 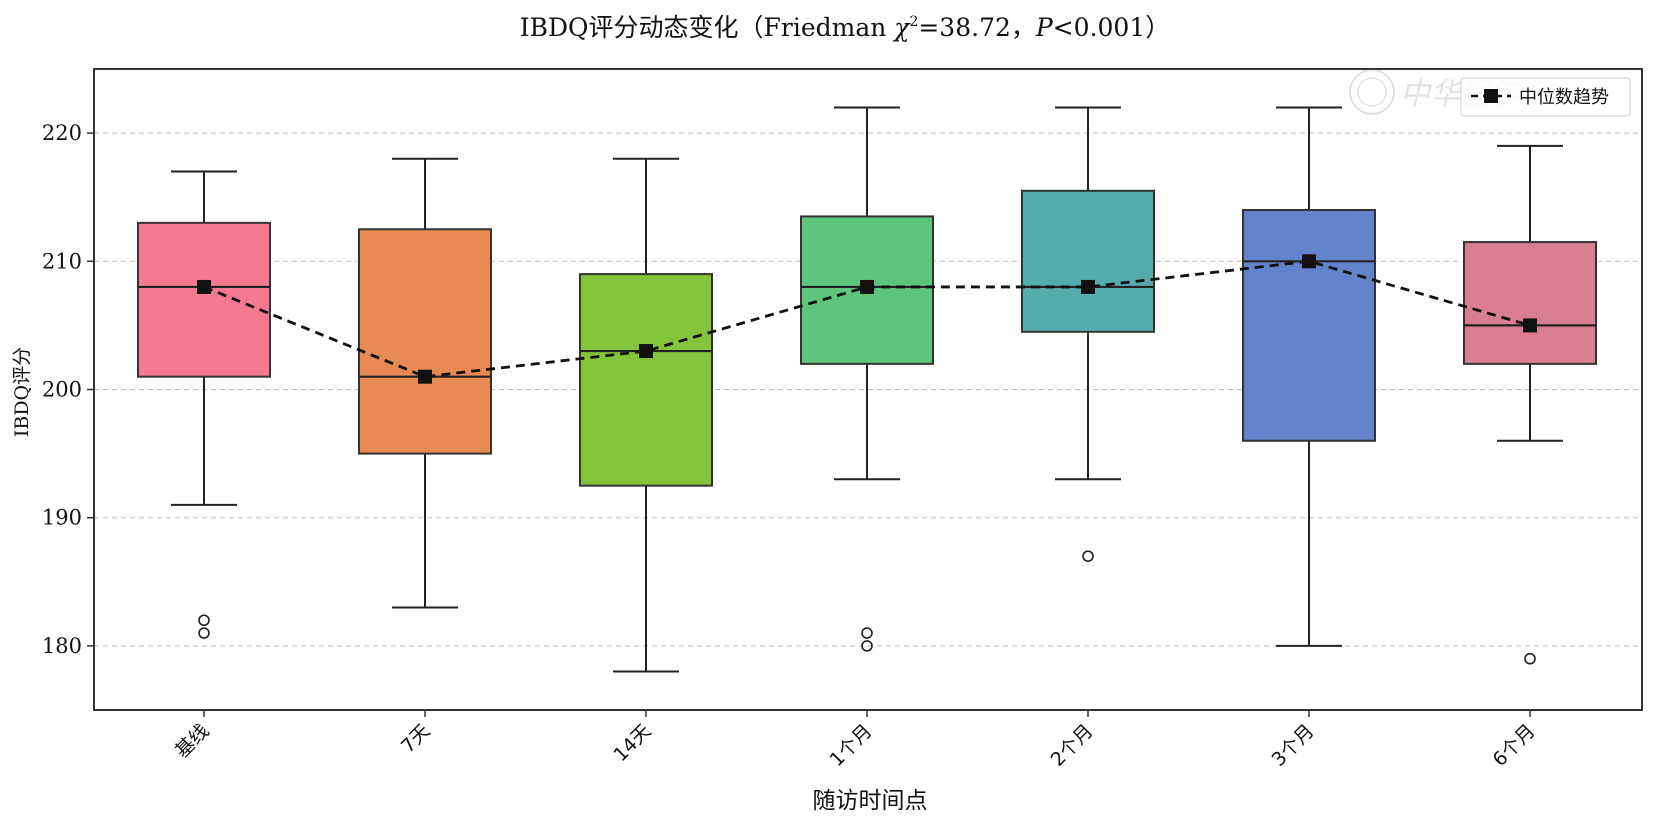 I want to click on x-tick-label: 1个月, so click(x=851, y=745).